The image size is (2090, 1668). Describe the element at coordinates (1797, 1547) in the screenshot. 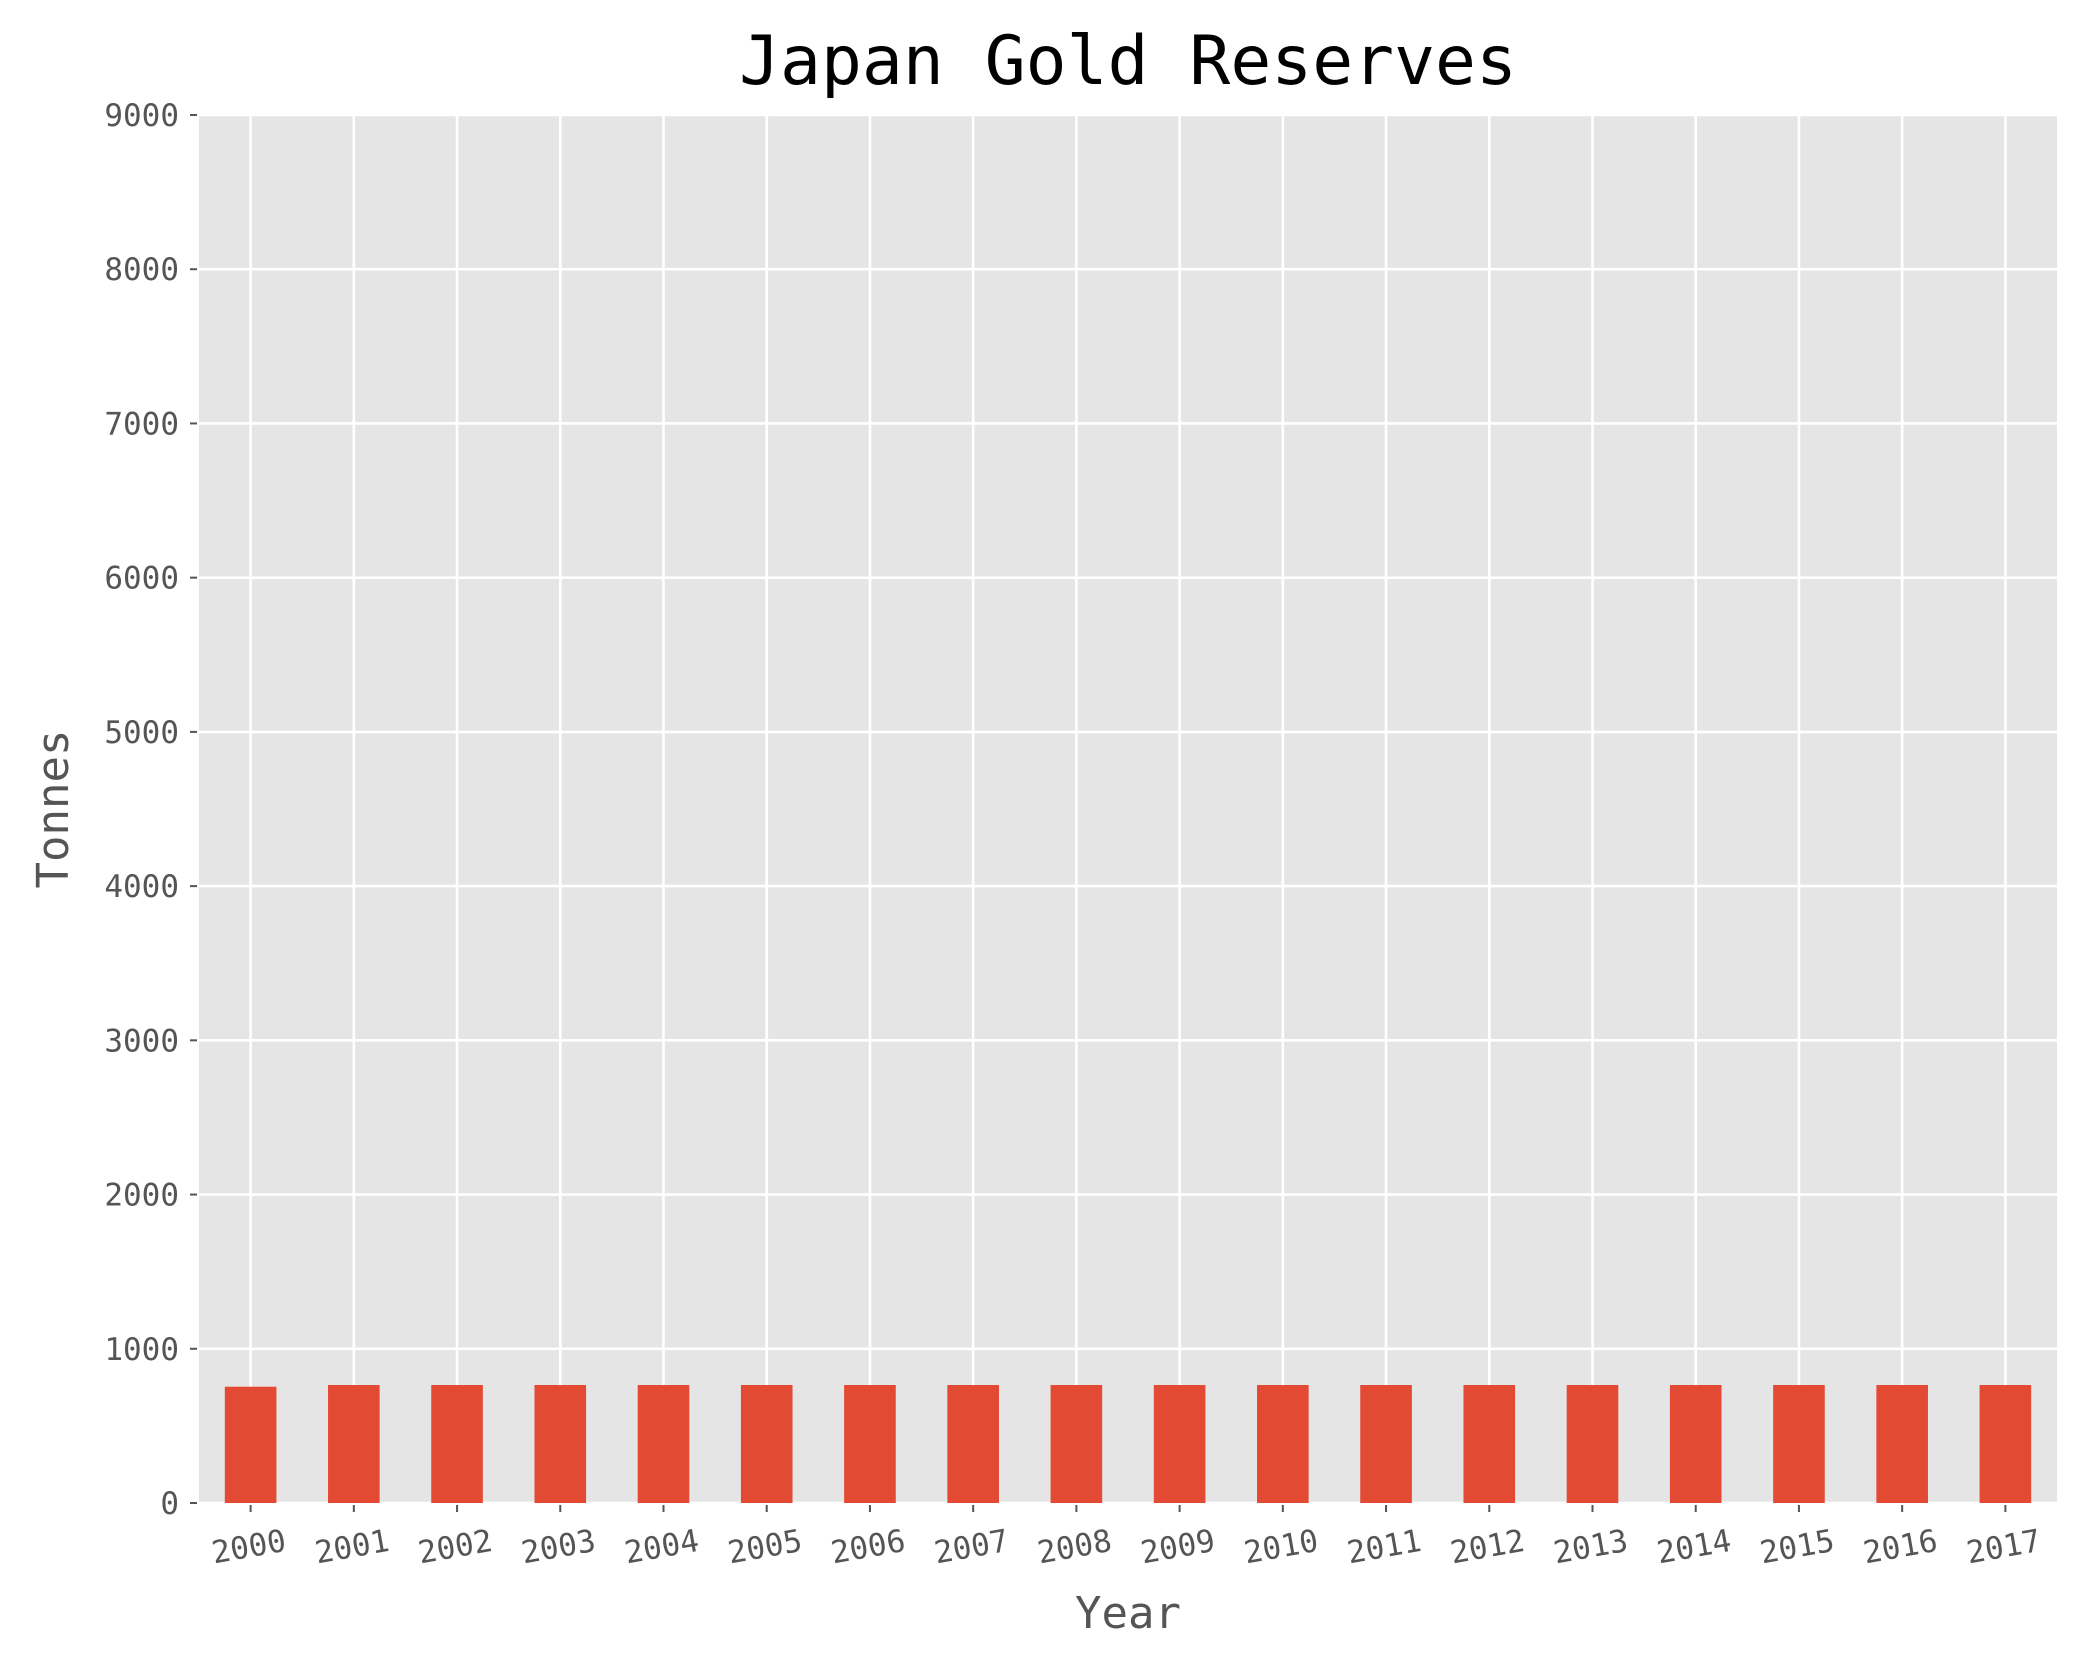

I see `x-tick-label: 2015` at that location.